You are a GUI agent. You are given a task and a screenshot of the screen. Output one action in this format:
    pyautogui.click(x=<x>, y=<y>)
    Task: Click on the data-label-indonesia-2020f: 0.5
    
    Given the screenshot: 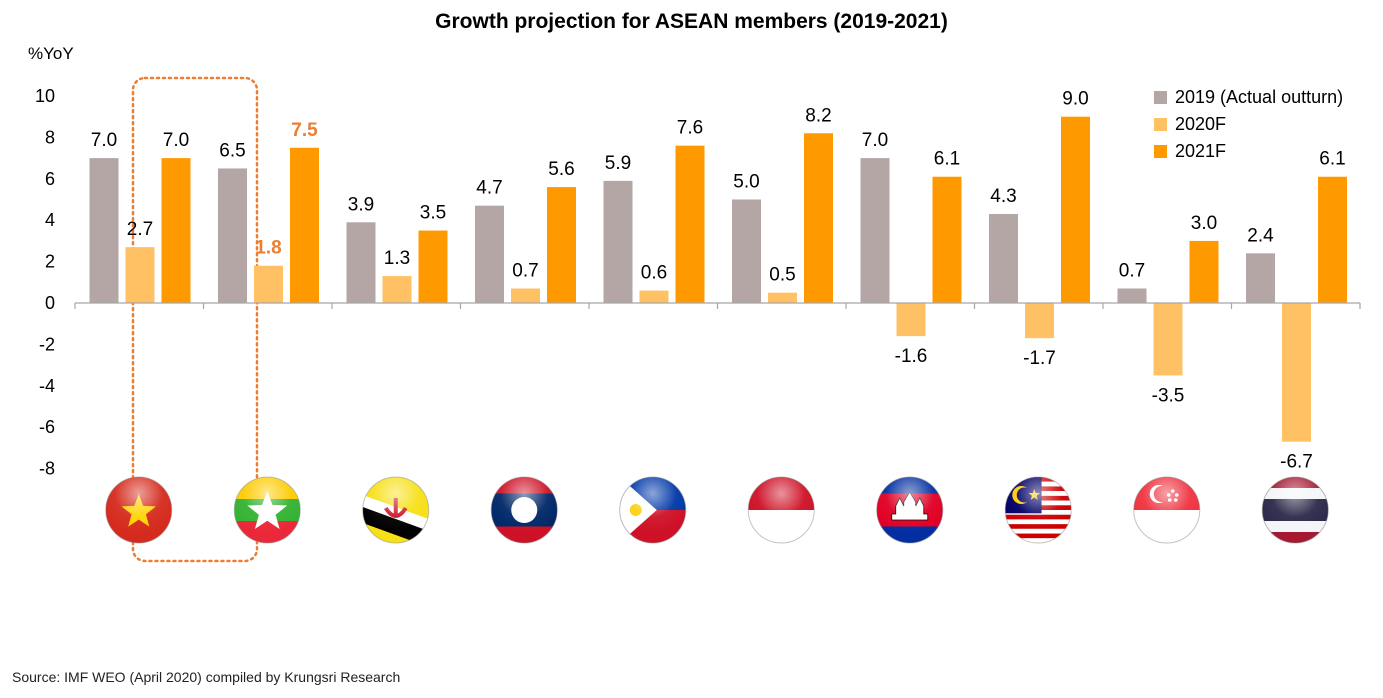 What is the action you would take?
    pyautogui.click(x=782, y=275)
    